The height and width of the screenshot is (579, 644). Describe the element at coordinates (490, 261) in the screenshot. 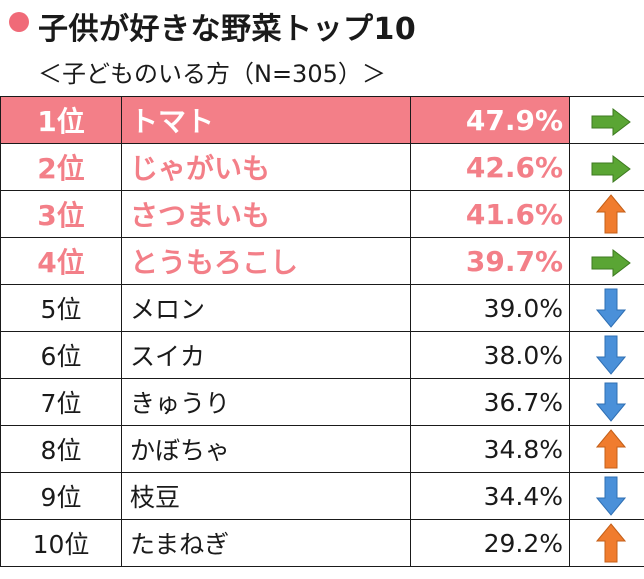

I see `percentage-cell: 39.7%` at that location.